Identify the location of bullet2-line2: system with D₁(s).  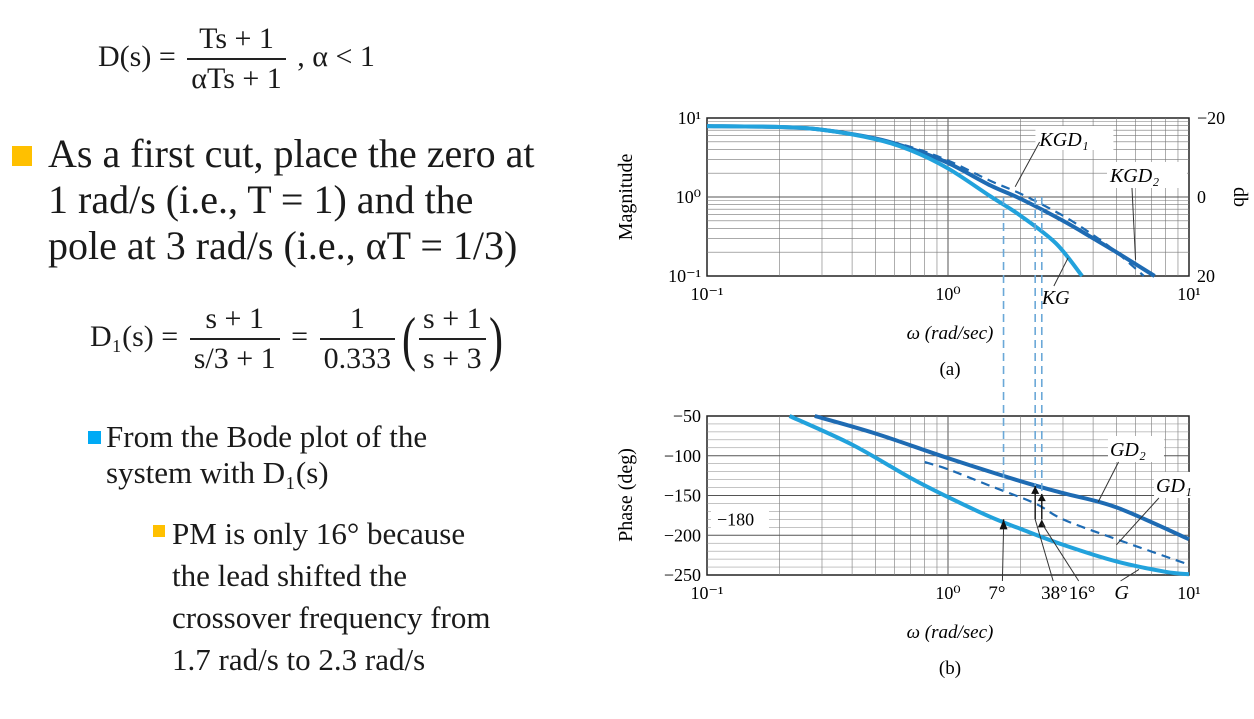
(217, 472).